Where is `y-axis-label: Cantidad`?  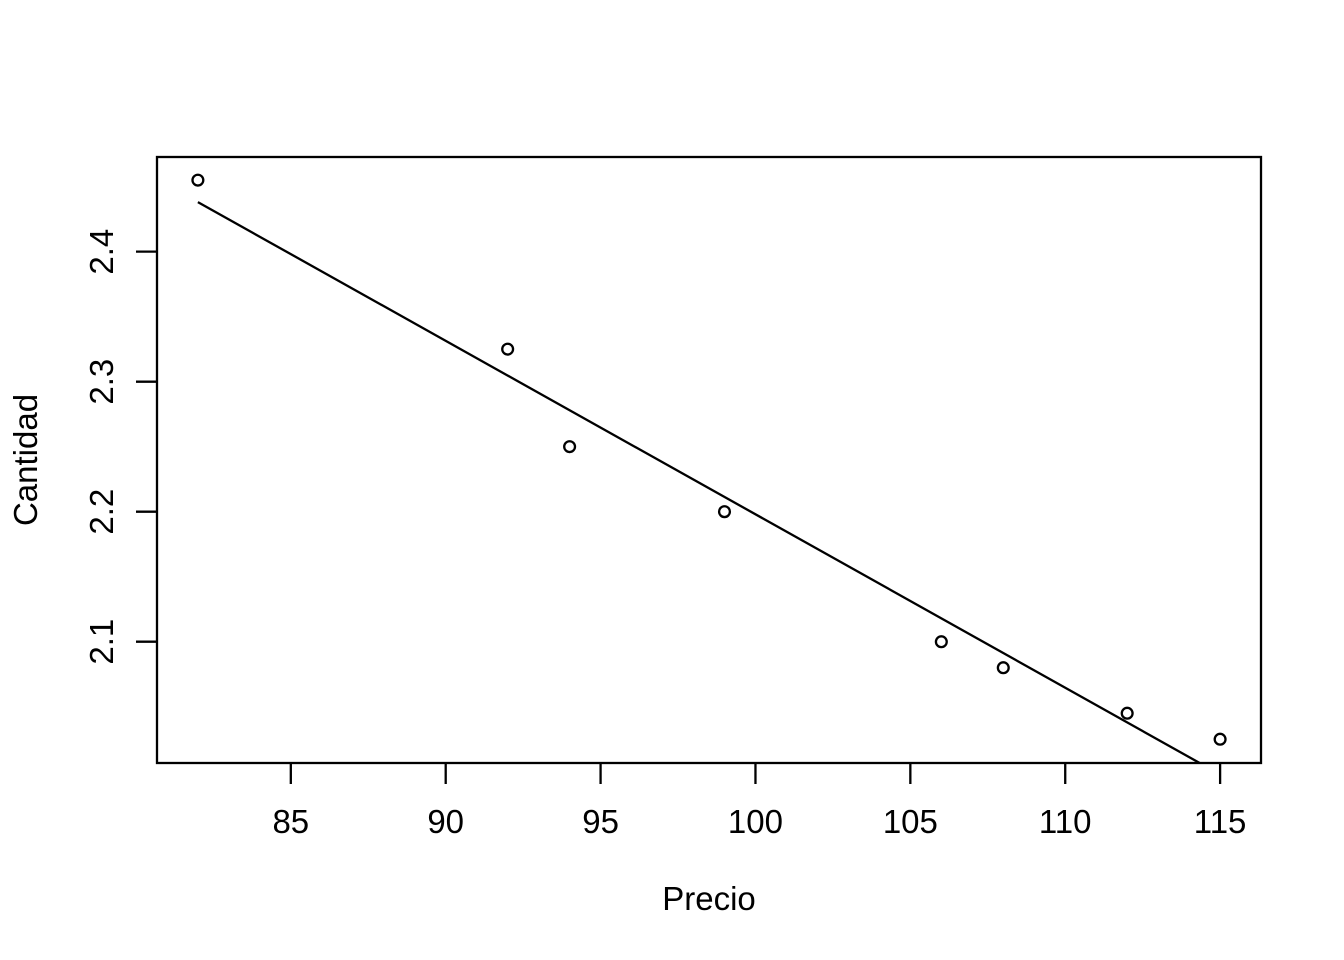
y-axis-label: Cantidad is located at coordinates (25, 460).